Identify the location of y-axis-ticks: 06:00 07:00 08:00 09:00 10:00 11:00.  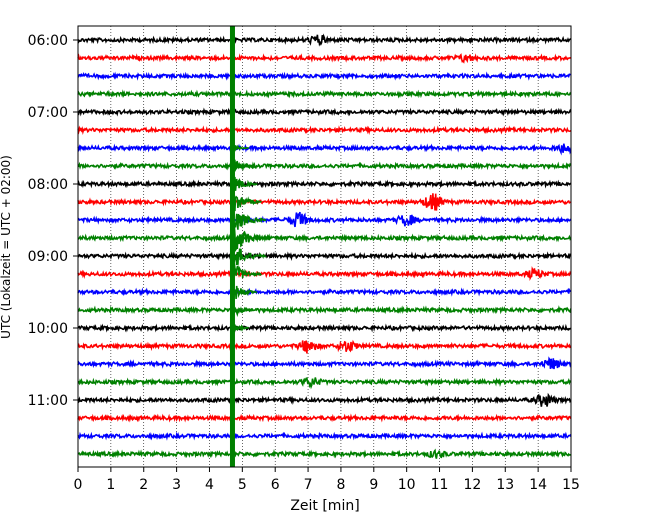
(53, 221).